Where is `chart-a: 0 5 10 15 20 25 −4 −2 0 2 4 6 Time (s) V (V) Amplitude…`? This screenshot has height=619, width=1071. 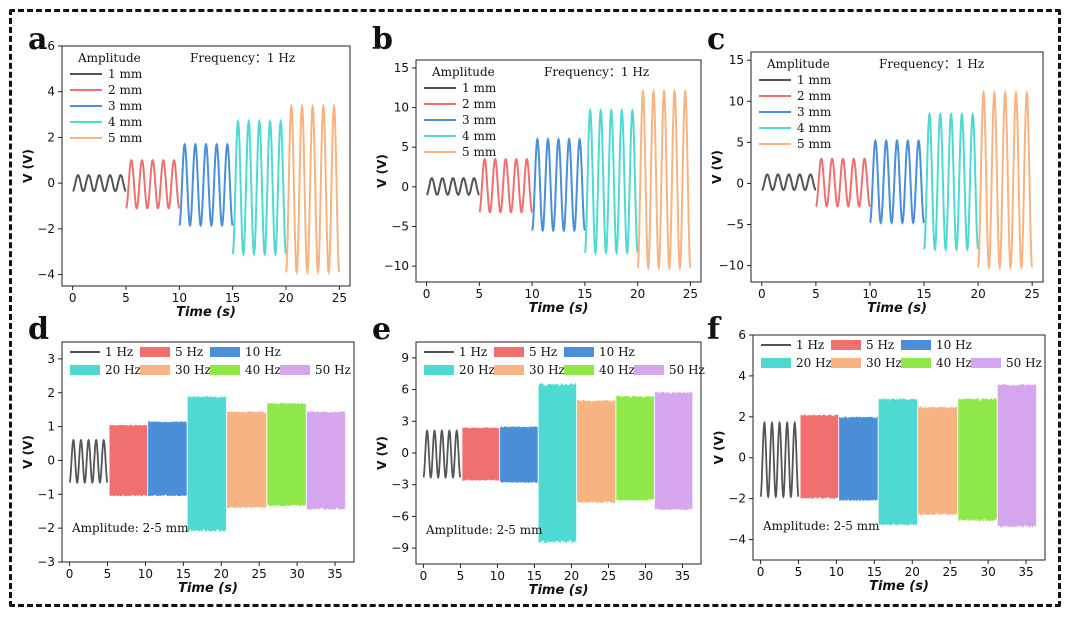 chart-a: 0 5 10 15 20 25 −4 −2 0 2 4 6 Time (s) V (V) Amplitude… is located at coordinates (186, 179).